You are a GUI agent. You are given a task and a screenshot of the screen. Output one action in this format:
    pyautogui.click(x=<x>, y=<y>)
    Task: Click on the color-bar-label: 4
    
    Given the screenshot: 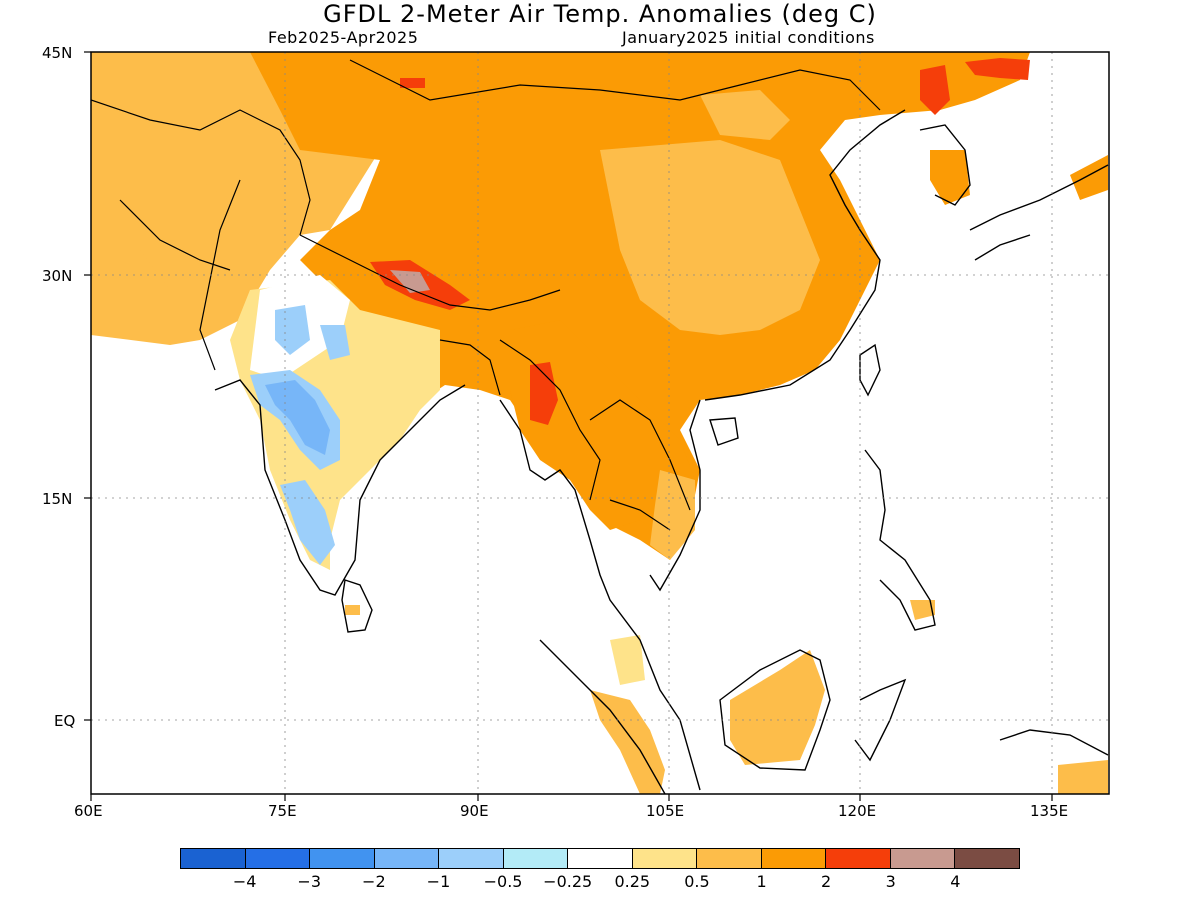 What is the action you would take?
    pyautogui.click(x=955, y=881)
    